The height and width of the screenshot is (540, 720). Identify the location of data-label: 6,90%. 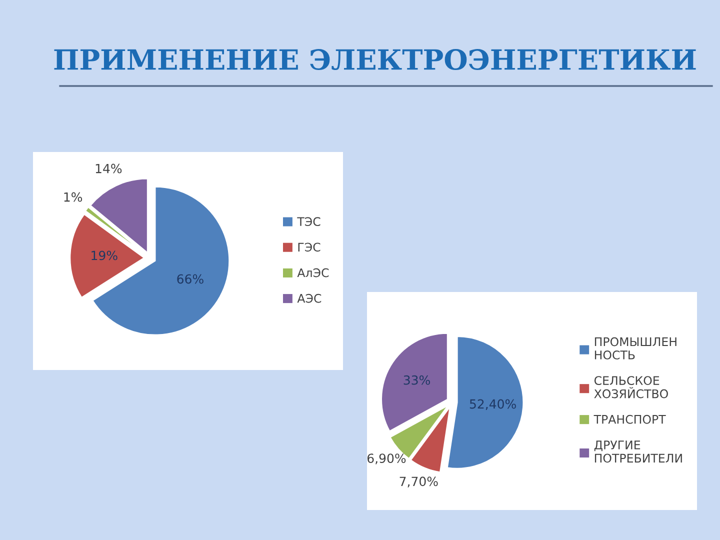
(386, 459).